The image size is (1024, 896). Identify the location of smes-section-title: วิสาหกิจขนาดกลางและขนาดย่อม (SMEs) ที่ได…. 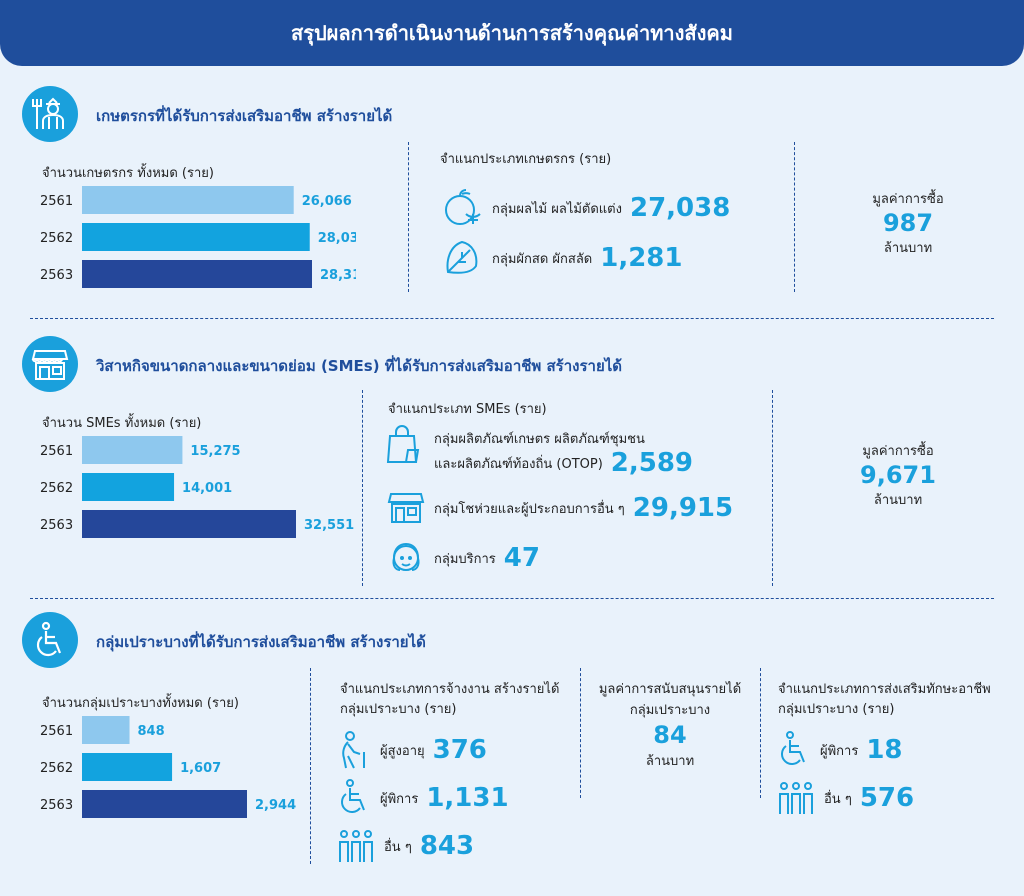
(359, 366).